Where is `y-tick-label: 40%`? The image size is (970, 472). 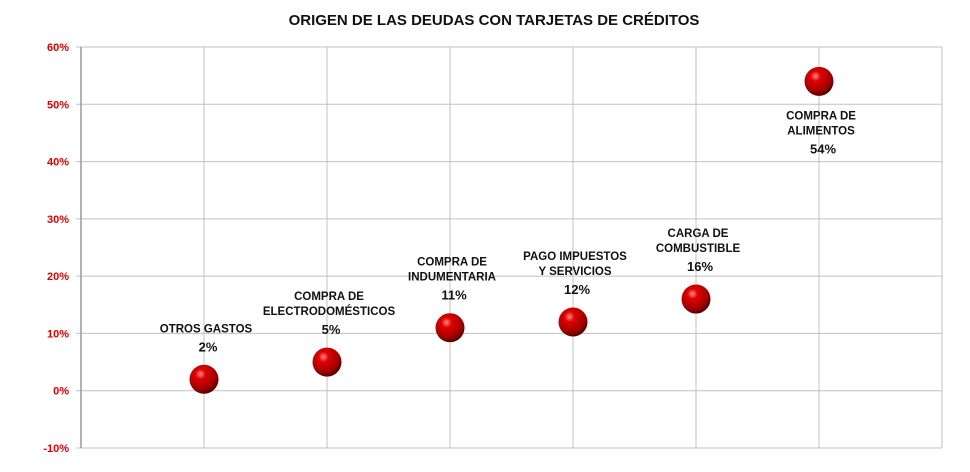 y-tick-label: 40% is located at coordinates (58, 163).